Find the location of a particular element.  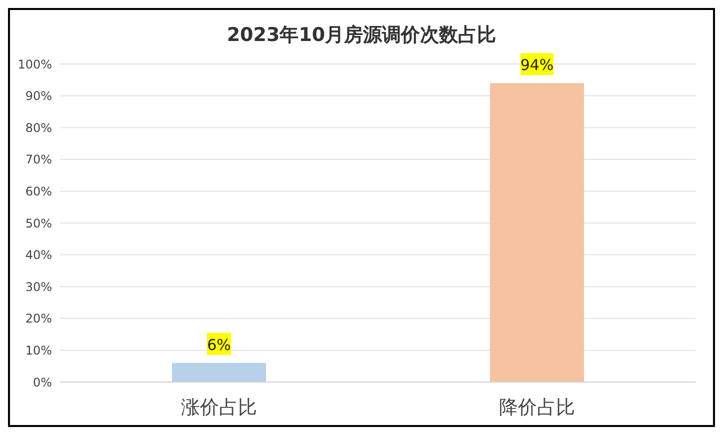

data-label: 94% is located at coordinates (537, 65).